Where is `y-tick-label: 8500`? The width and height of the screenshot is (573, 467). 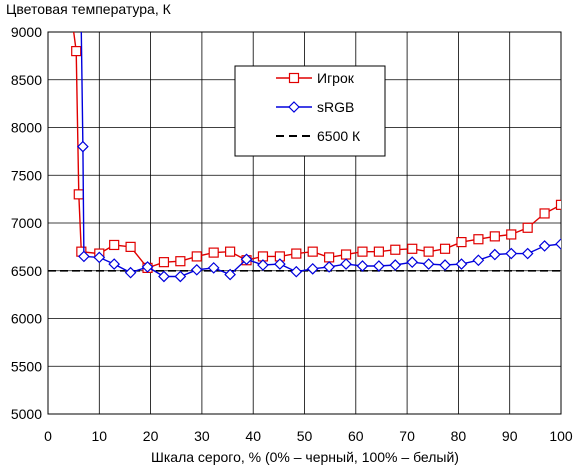 y-tick-label: 8500 is located at coordinates (26, 80).